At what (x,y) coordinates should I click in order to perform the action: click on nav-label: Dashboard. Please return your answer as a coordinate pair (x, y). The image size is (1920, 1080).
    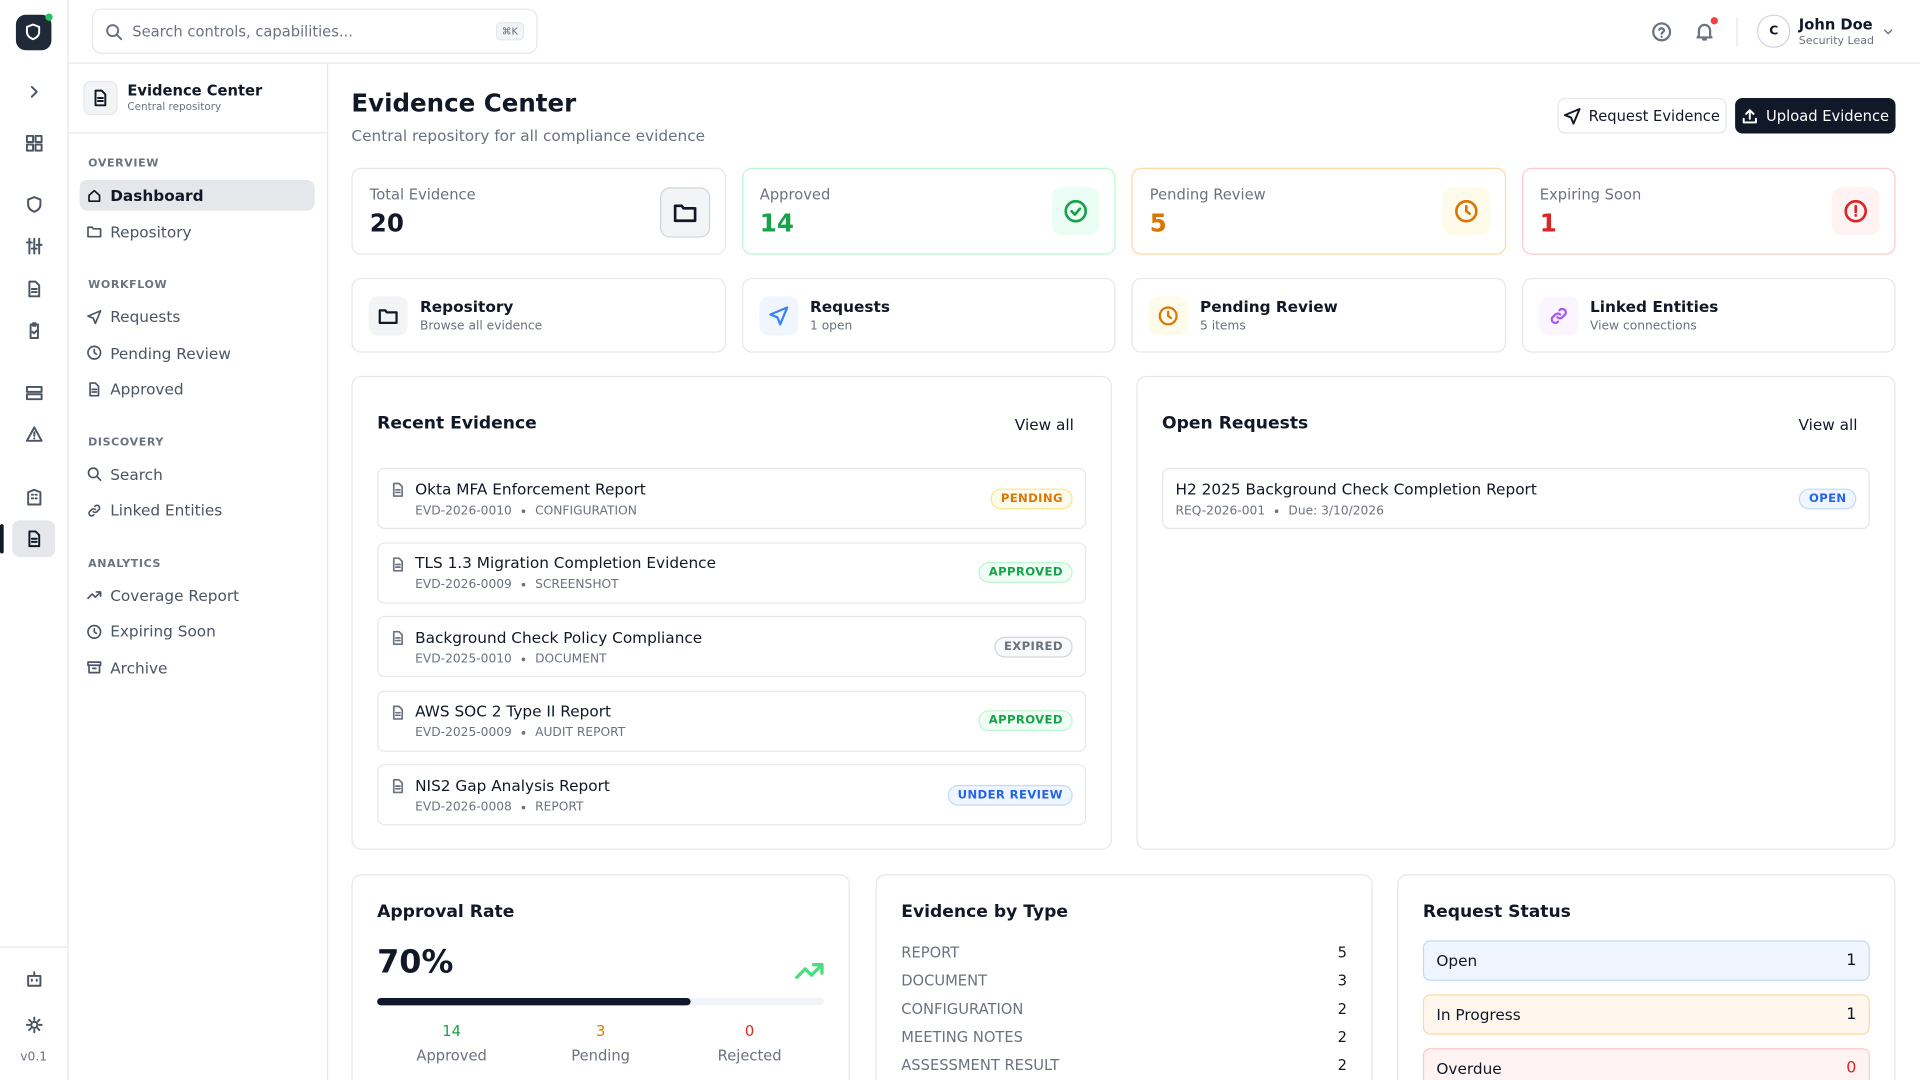
    Looking at the image, I should click on (157, 195).